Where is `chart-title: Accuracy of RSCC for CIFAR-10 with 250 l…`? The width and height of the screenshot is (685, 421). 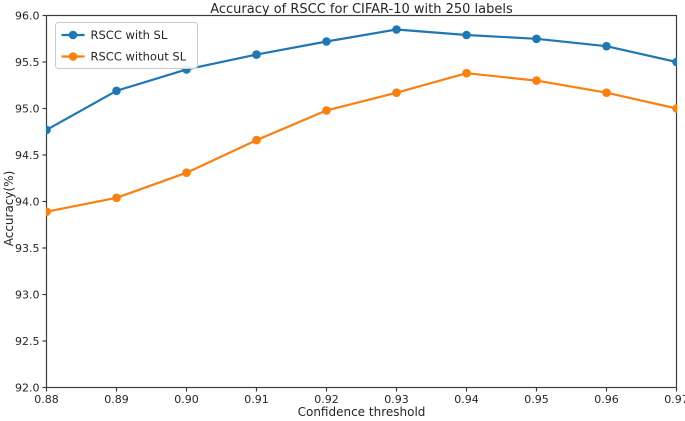
chart-title: Accuracy of RSCC for CIFAR-10 with 250 l… is located at coordinates (361, 9).